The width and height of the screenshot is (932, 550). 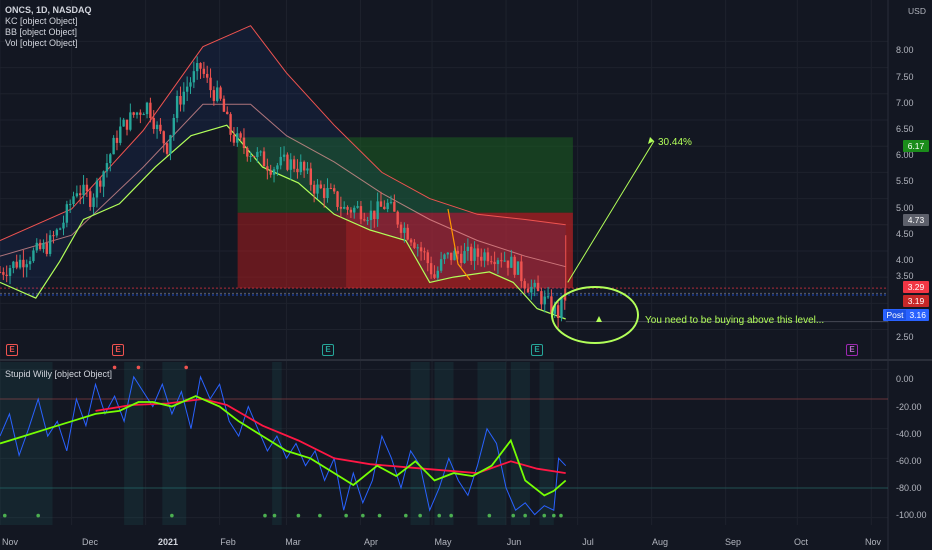 What do you see at coordinates (459, 244) in the screenshot?
I see `breakdown-line` at bounding box center [459, 244].